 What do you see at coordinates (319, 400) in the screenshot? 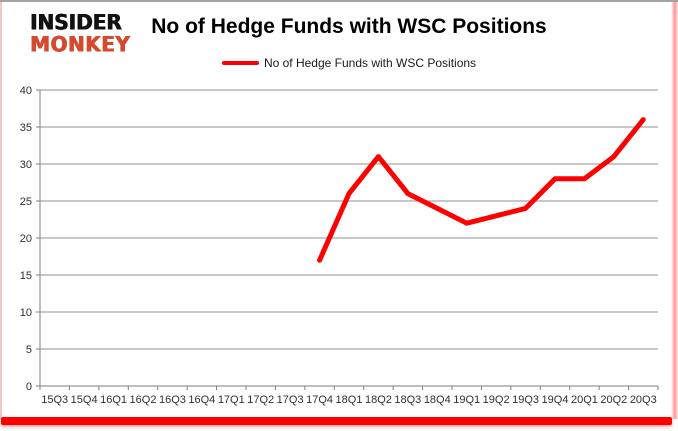
I see `x-axis-label: 17Q4` at bounding box center [319, 400].